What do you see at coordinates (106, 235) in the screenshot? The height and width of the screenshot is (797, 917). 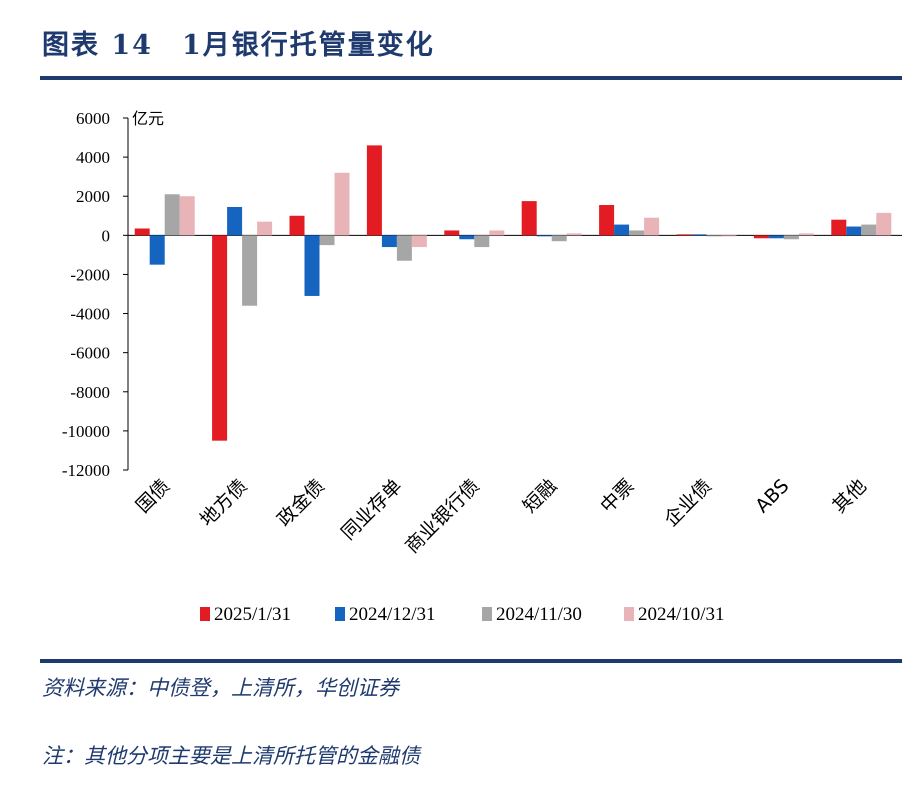 I see `y-tick-label: 0` at bounding box center [106, 235].